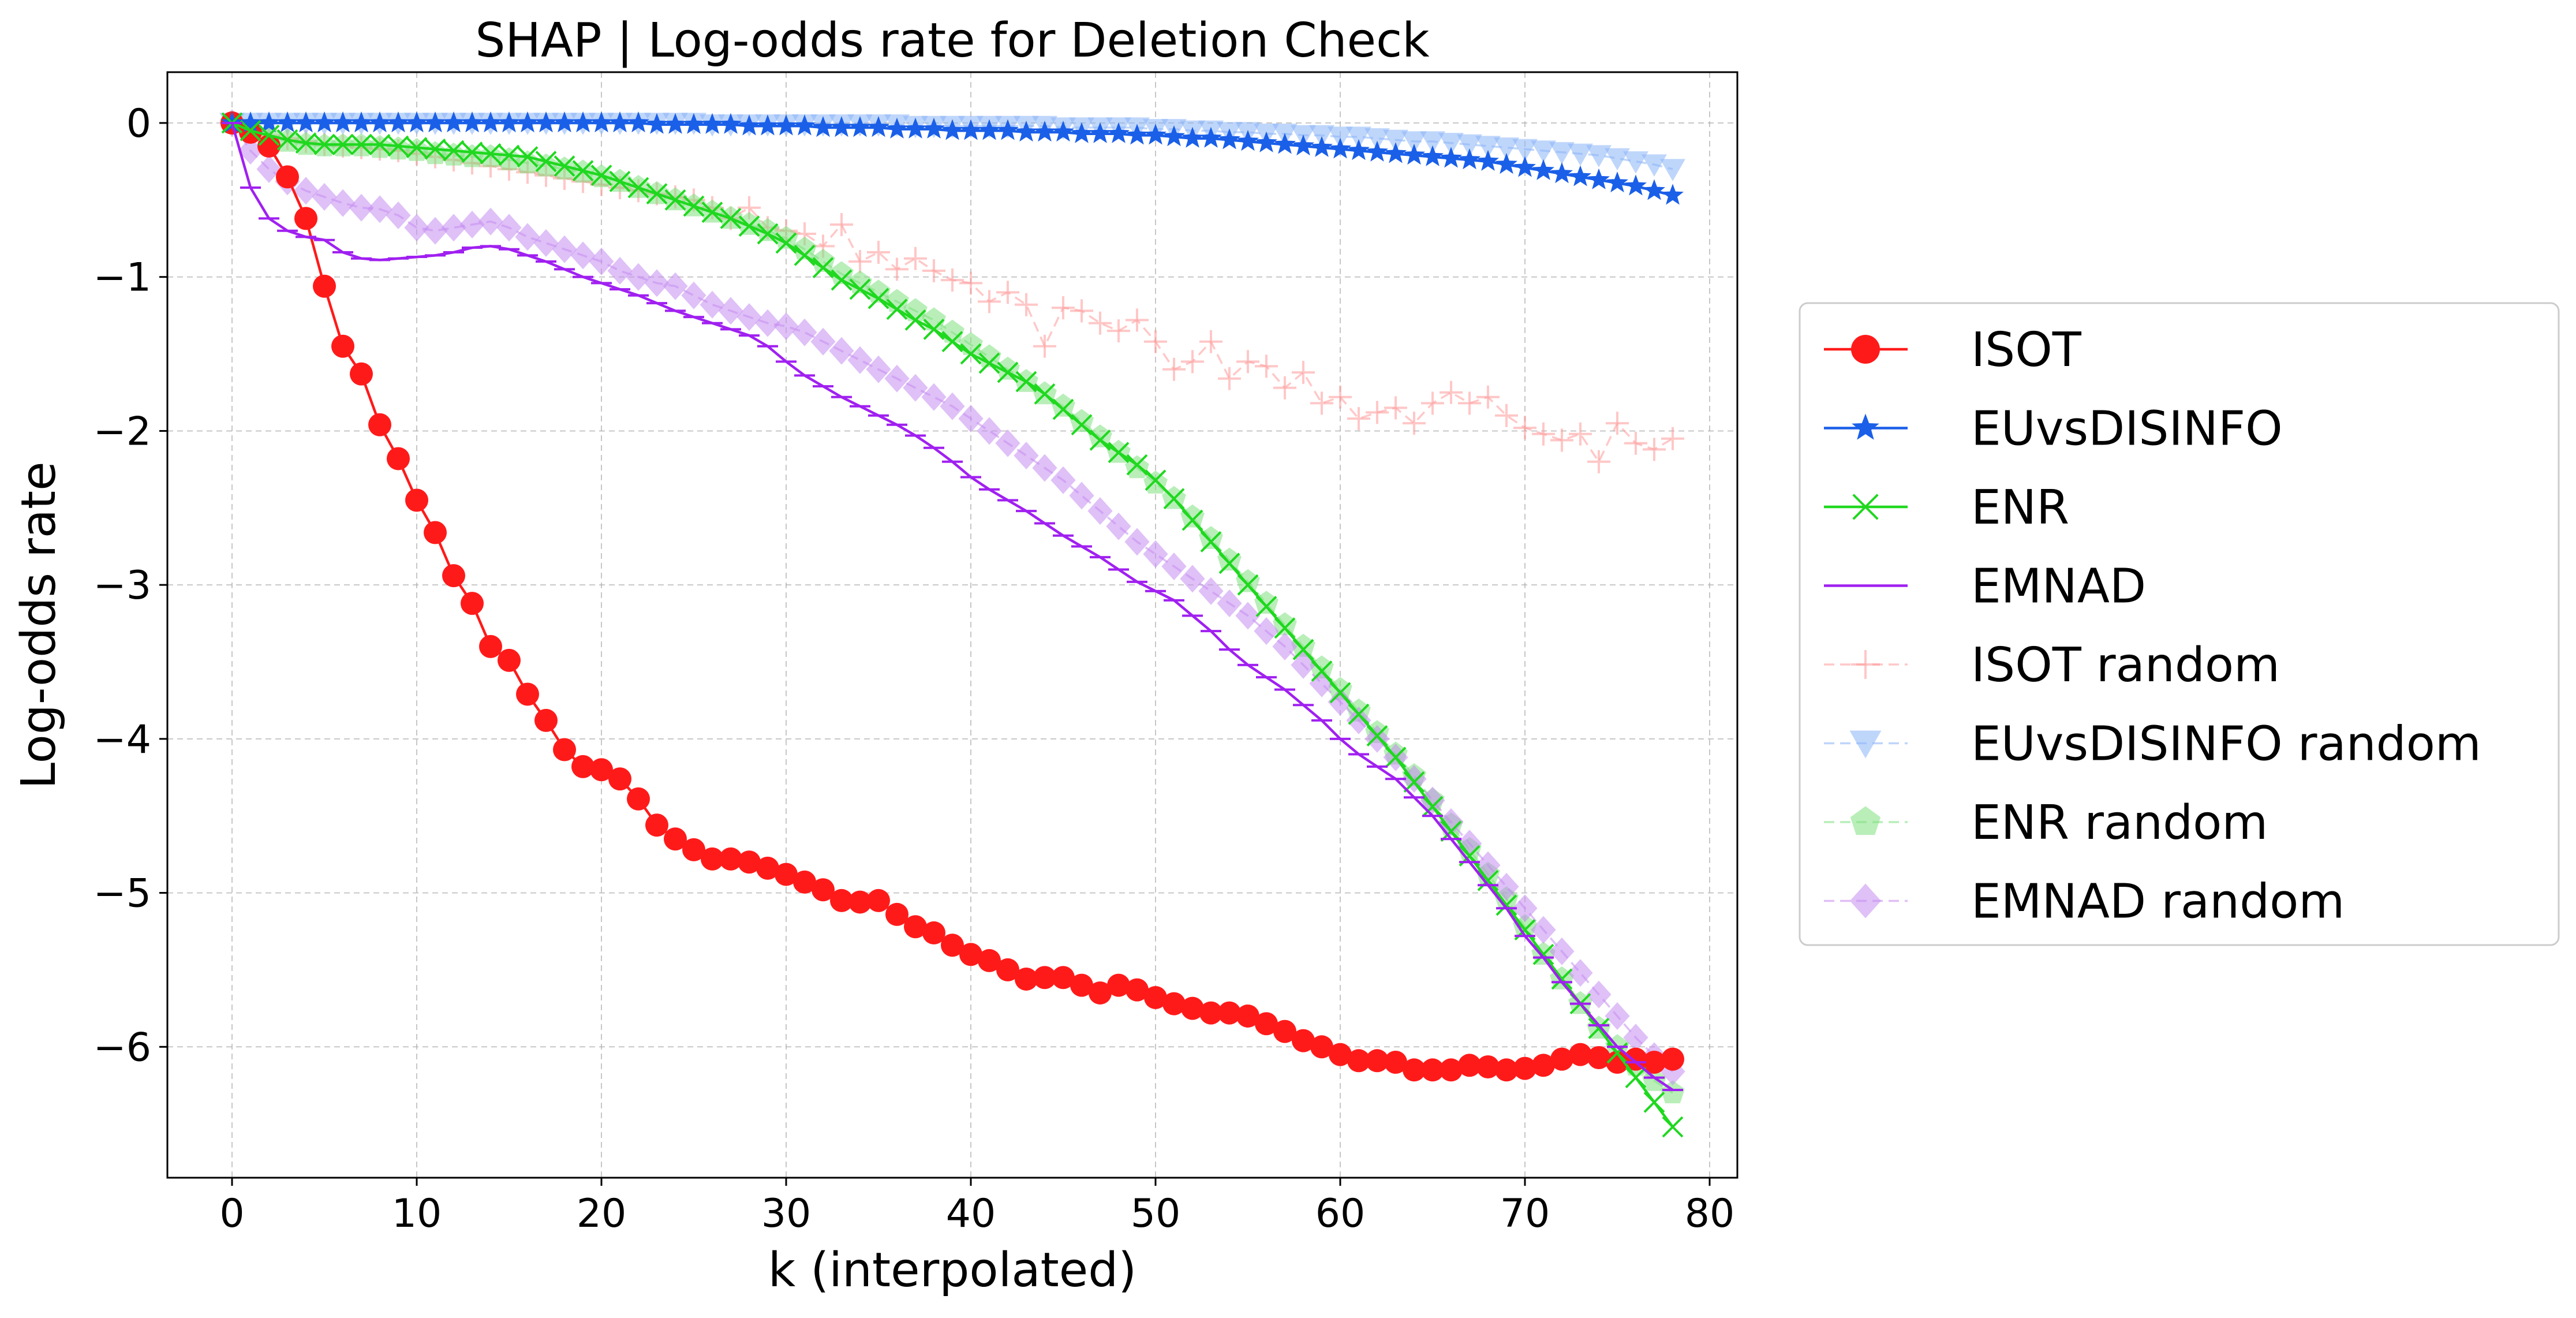 The width and height of the screenshot is (2576, 1318). What do you see at coordinates (2119, 823) in the screenshot?
I see `legend-label: ENR random` at bounding box center [2119, 823].